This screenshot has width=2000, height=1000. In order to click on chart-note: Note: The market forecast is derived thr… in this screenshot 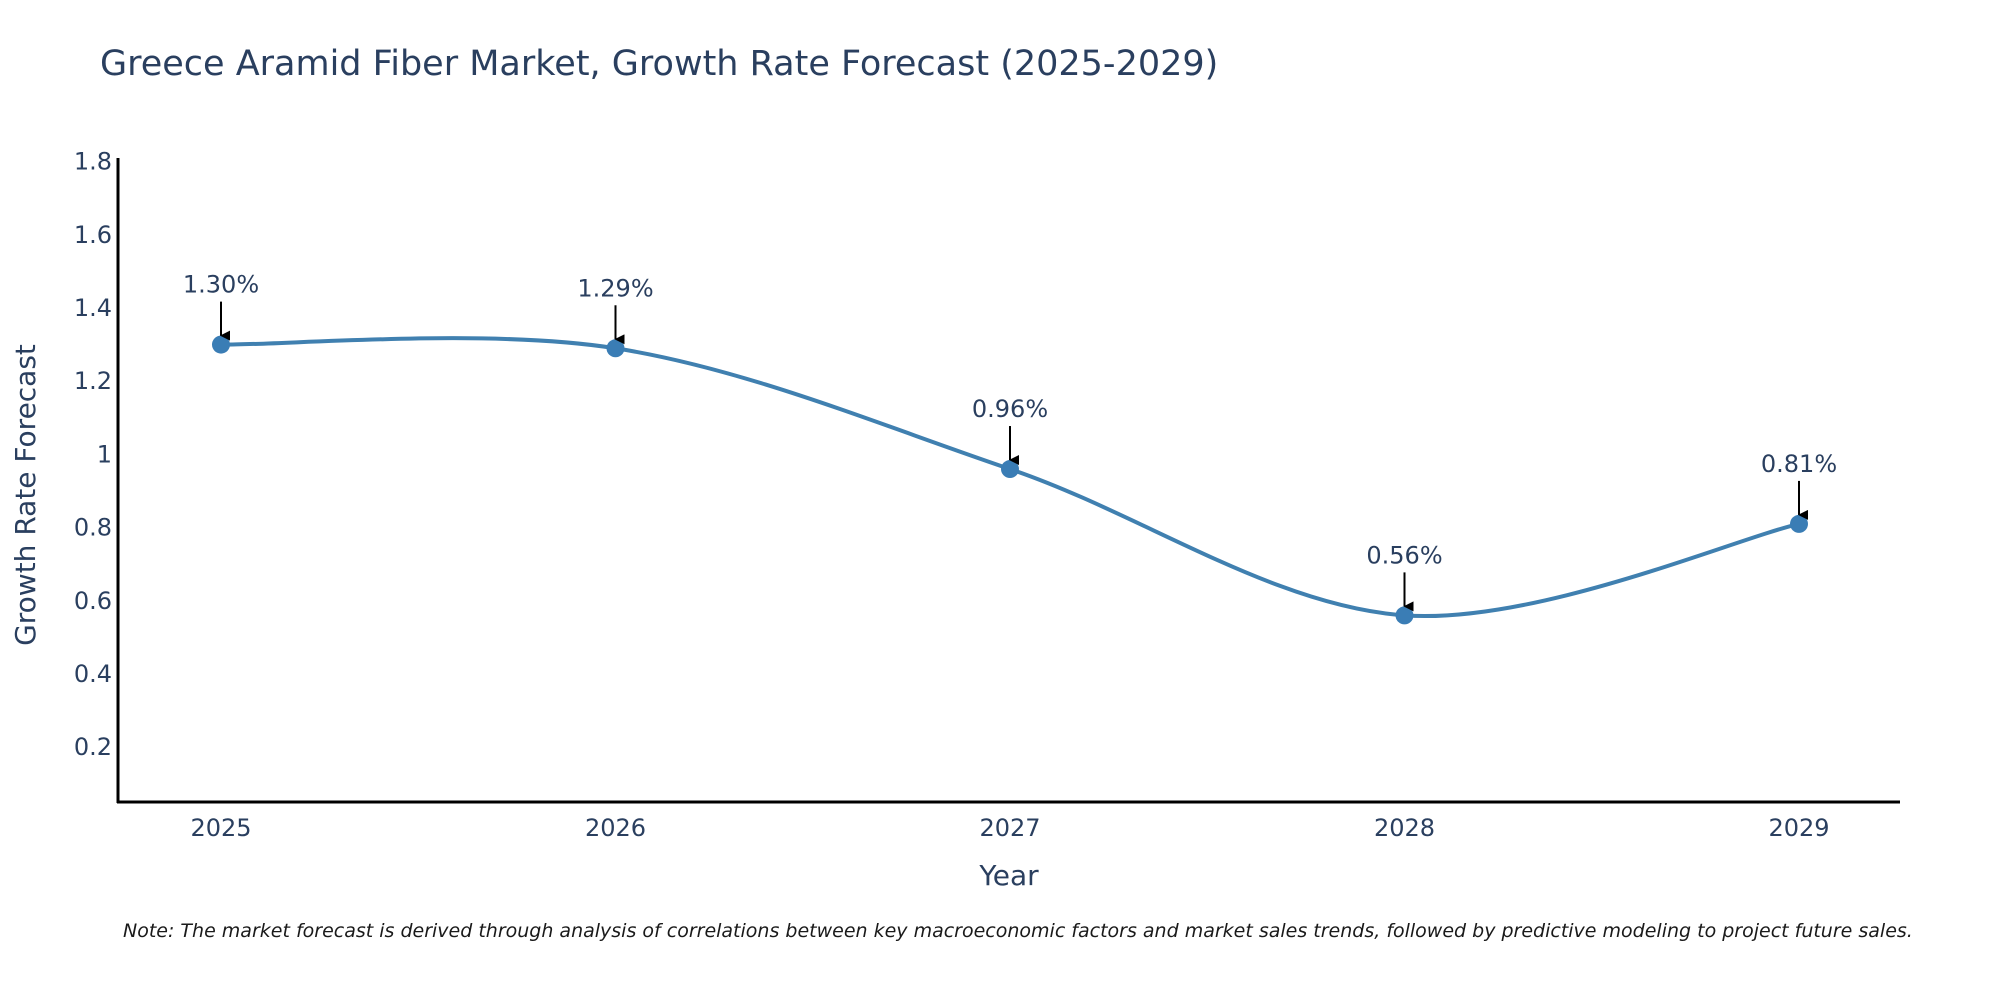, I will do `click(1018, 931)`.